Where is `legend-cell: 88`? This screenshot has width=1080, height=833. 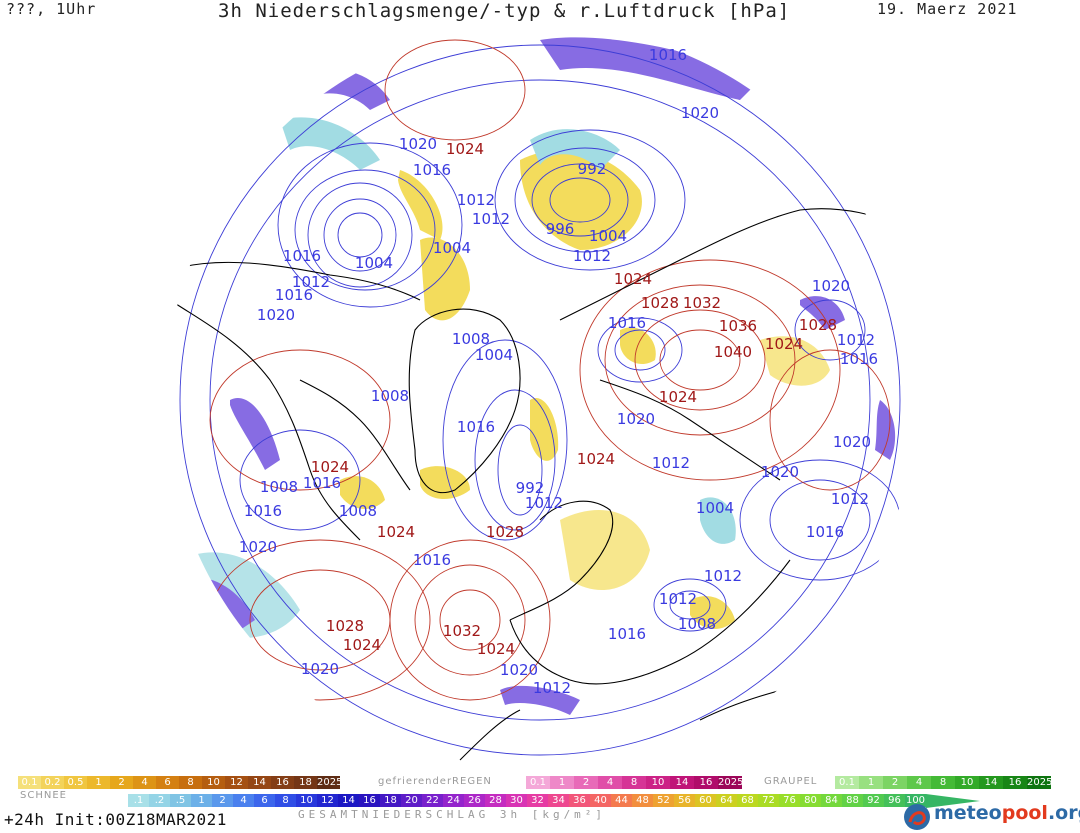
legend-cell: 88 is located at coordinates (852, 800).